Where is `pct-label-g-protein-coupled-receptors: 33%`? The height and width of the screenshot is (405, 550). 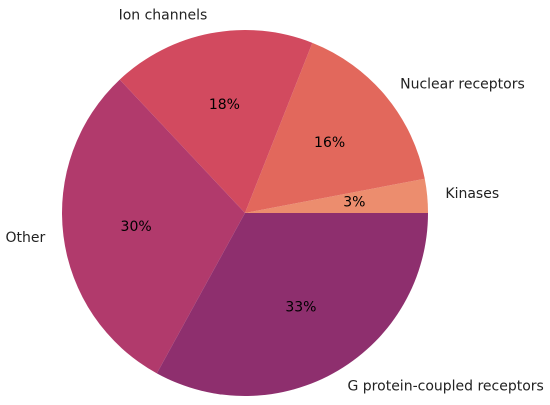 pct-label-g-protein-coupled-receptors: 33% is located at coordinates (300, 308).